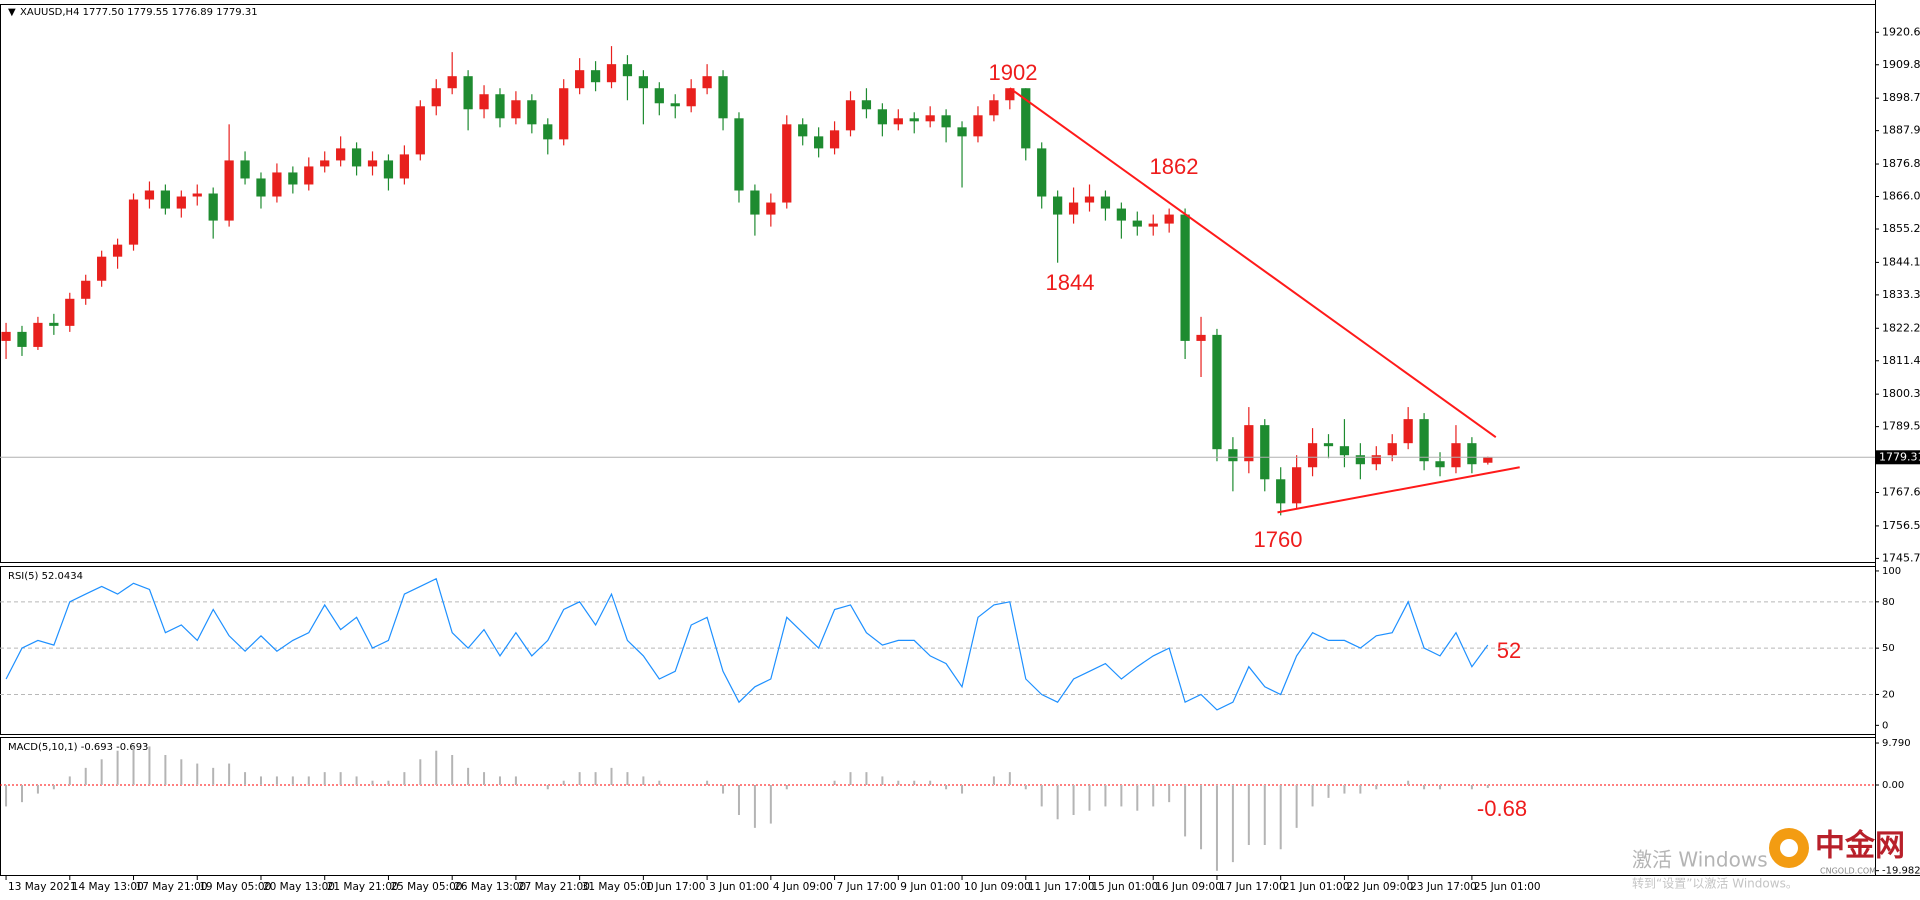 The height and width of the screenshot is (900, 1920). What do you see at coordinates (867, 887) in the screenshot?
I see `x-tick-label: 7 Jun 17:00` at bounding box center [867, 887].